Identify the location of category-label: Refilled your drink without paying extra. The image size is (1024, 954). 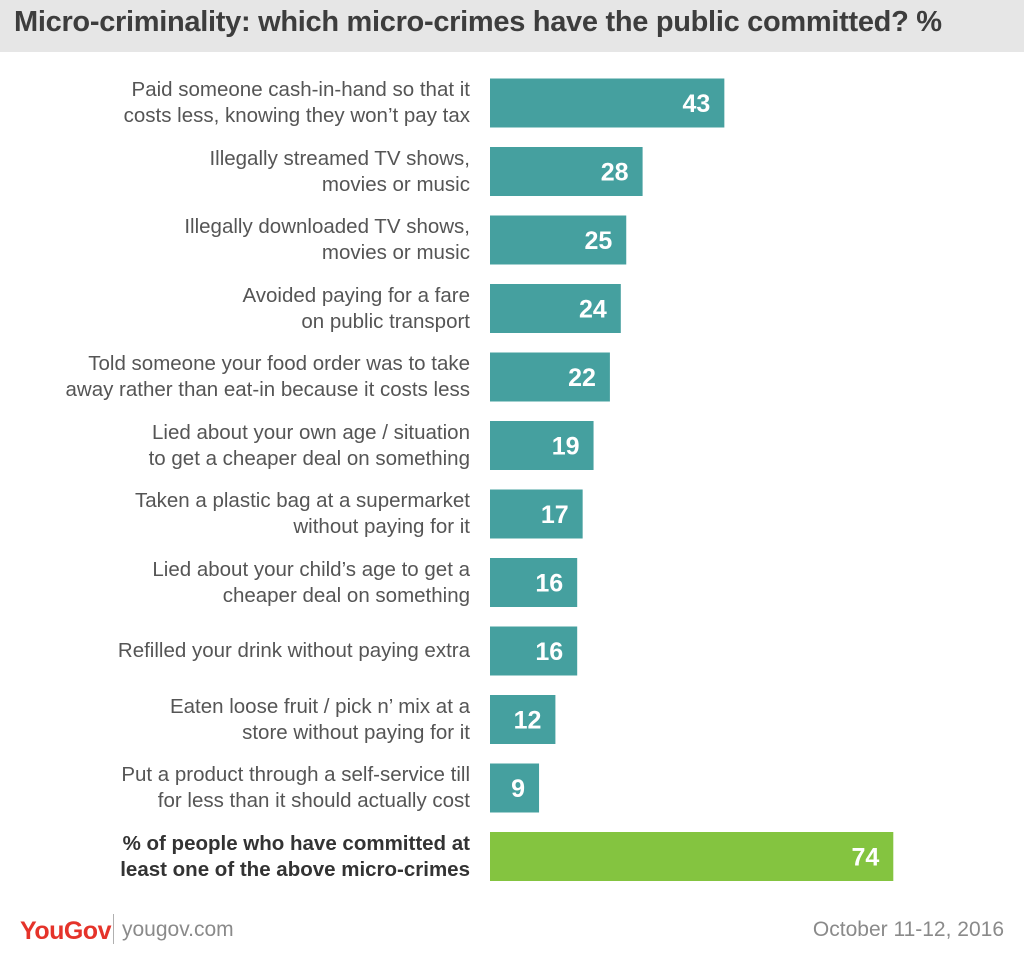
(235, 651).